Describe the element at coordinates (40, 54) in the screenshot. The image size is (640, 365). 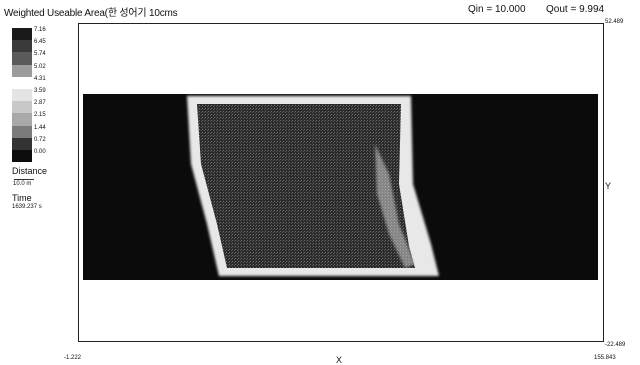
I see `legend-label: 5.74` at that location.